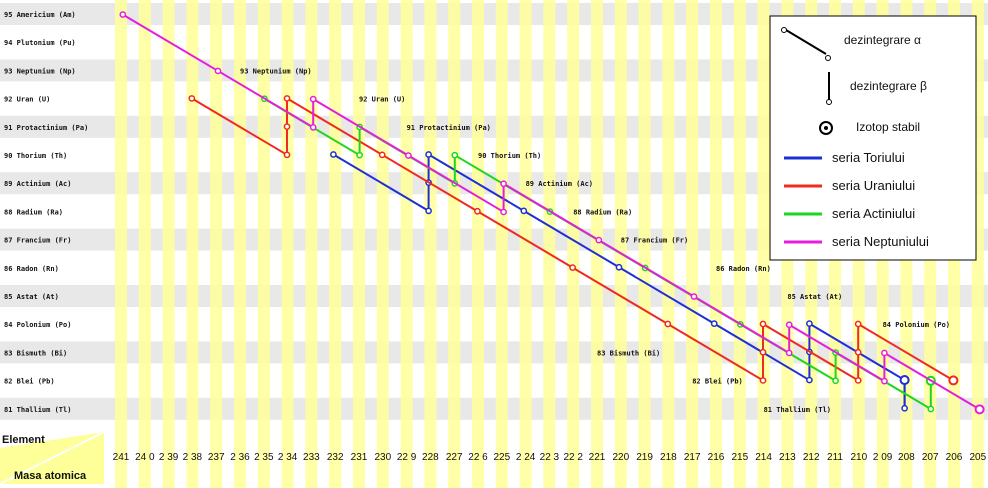 Image resolution: width=988 pixels, height=488 pixels. I want to click on inline-element-label: 81 Thallium (Tl), so click(797, 410).